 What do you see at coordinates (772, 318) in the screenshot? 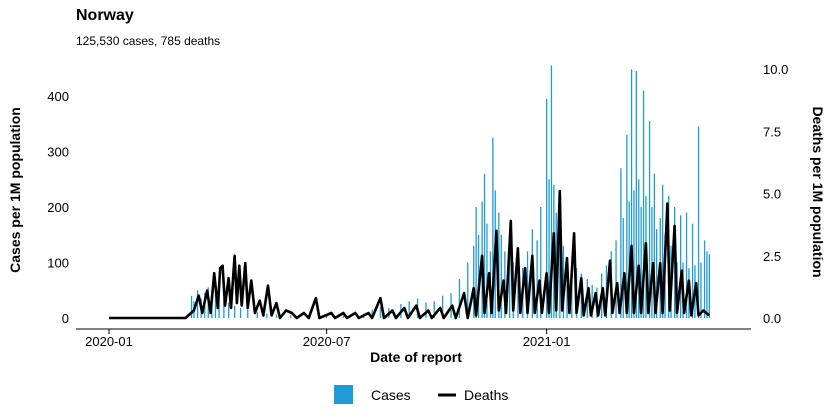
I see `y-right-tick-label: 0.0` at bounding box center [772, 318].